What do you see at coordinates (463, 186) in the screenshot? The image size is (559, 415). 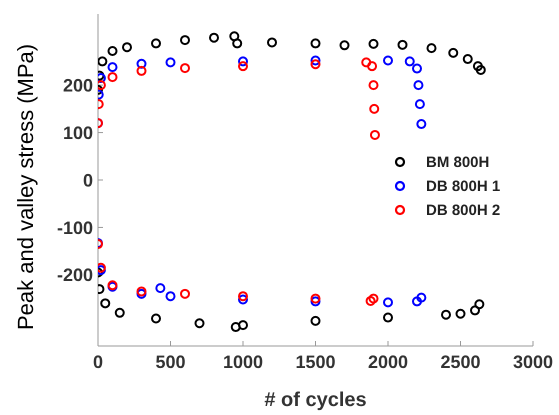 I see `legend-label: DB 800H 1` at bounding box center [463, 186].